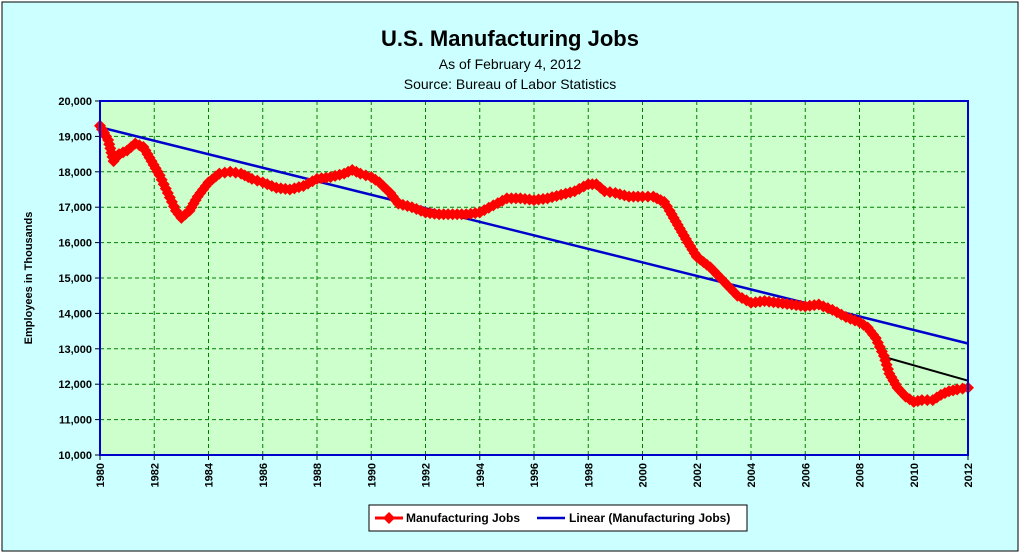 The width and height of the screenshot is (1020, 558). I want to click on x-tick-label: 2008, so click(861, 475).